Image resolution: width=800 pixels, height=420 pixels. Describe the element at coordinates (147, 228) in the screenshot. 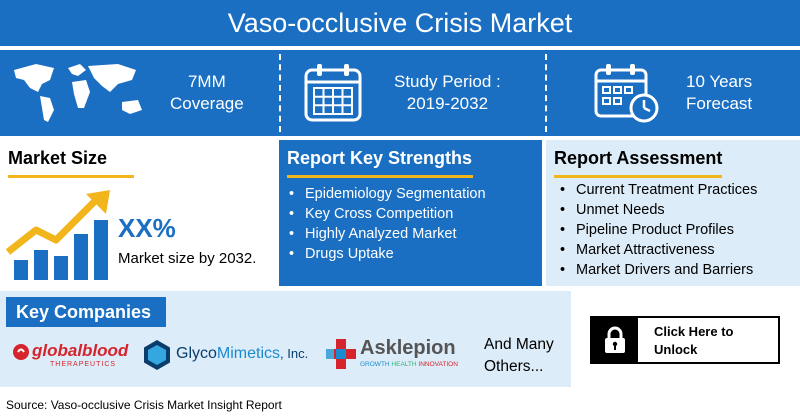

I see `market-size-value: XX%` at that location.